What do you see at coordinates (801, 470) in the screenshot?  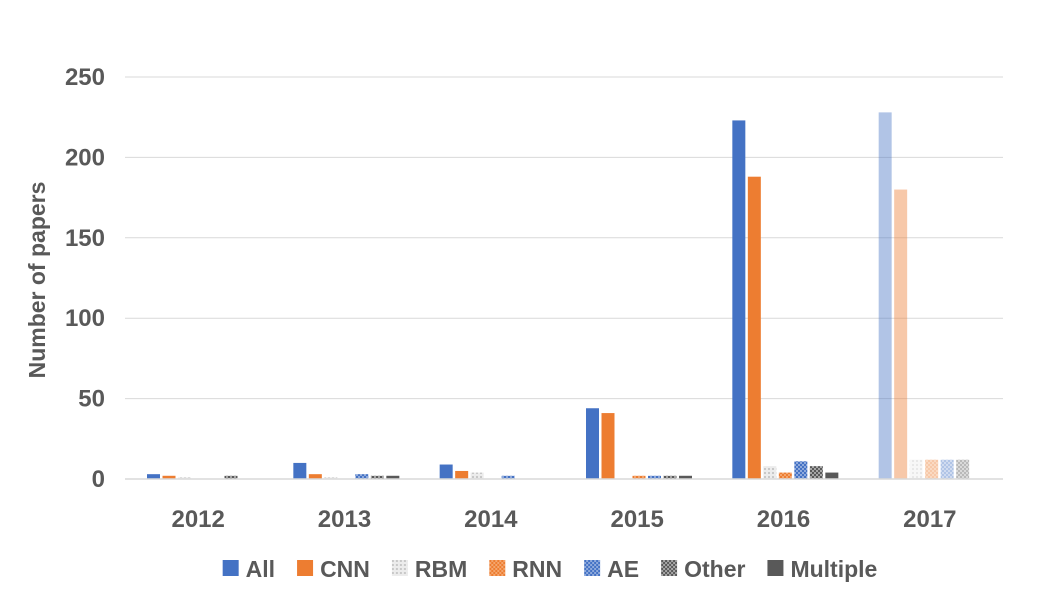 I see `bar-ae-2016` at bounding box center [801, 470].